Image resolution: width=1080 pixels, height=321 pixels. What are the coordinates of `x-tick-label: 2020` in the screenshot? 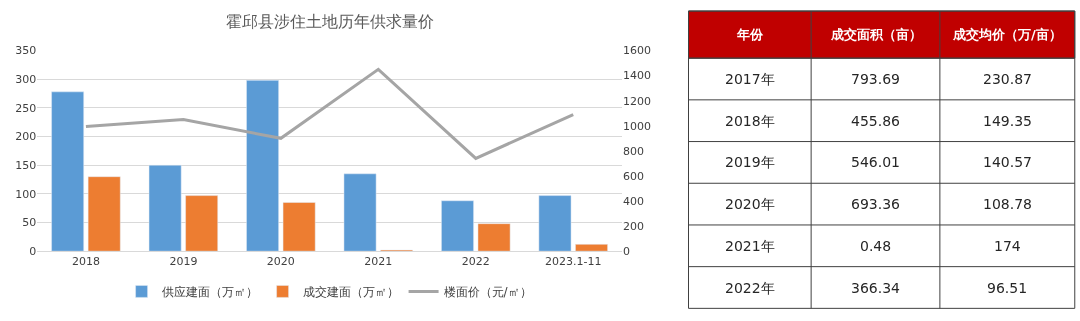 It's located at (280, 262).